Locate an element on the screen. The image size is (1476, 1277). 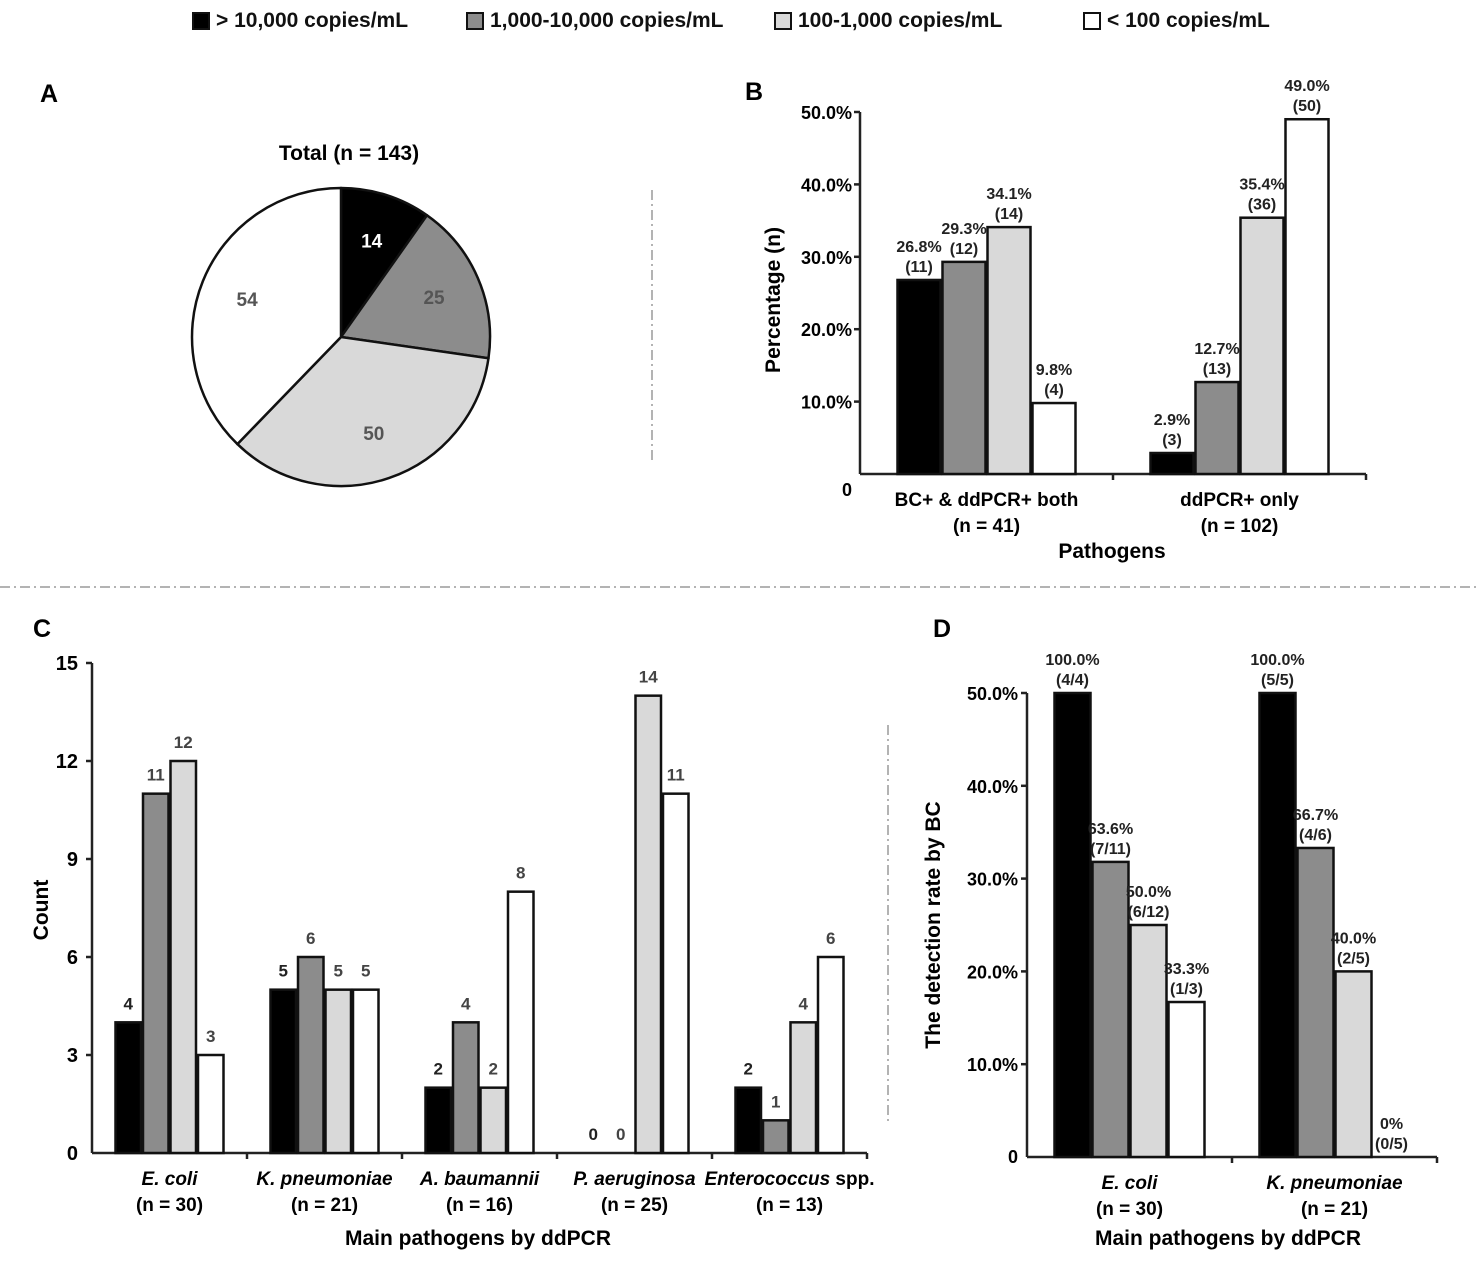
data-label: 3 is located at coordinates (210, 1036).